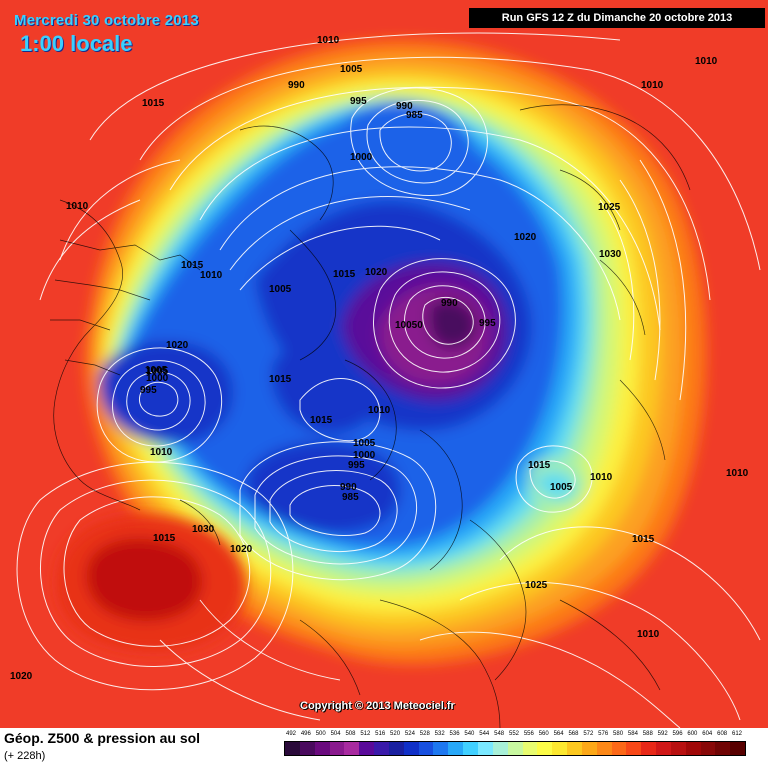  What do you see at coordinates (469, 734) in the screenshot?
I see `legend-tick: 540` at bounding box center [469, 734].